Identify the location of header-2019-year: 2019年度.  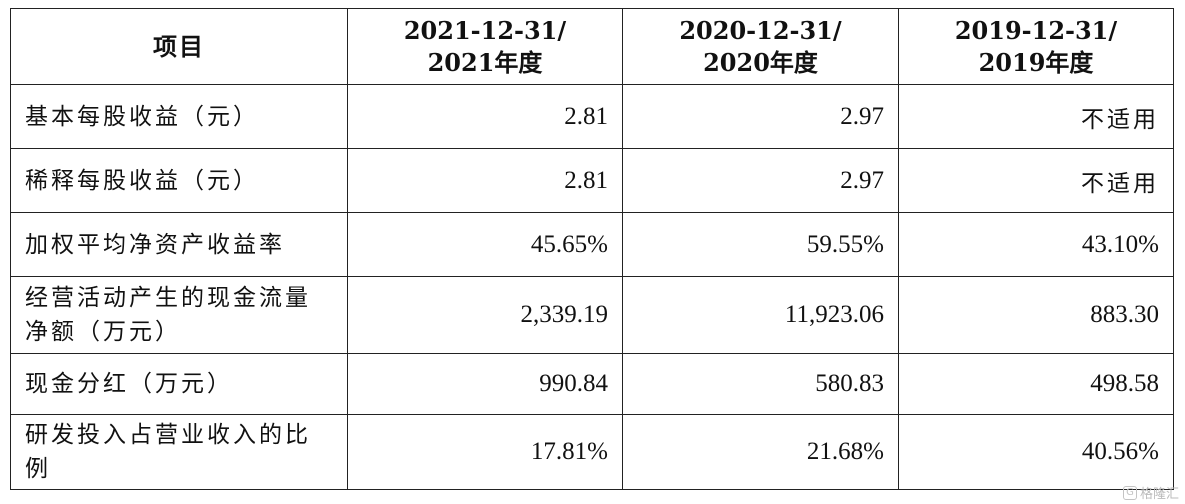
(1036, 62).